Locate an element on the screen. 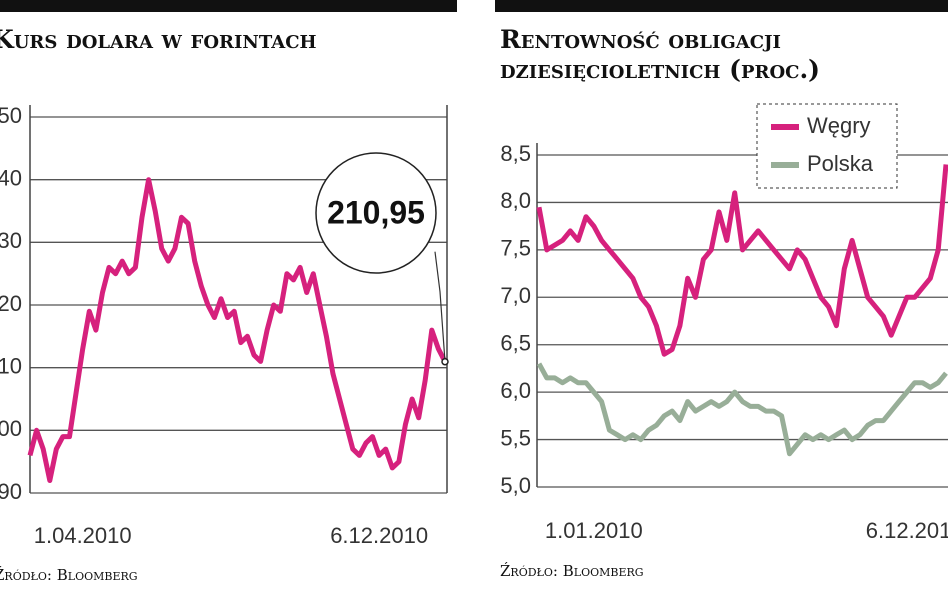  y-tick-label: 250 is located at coordinates (11, 115).